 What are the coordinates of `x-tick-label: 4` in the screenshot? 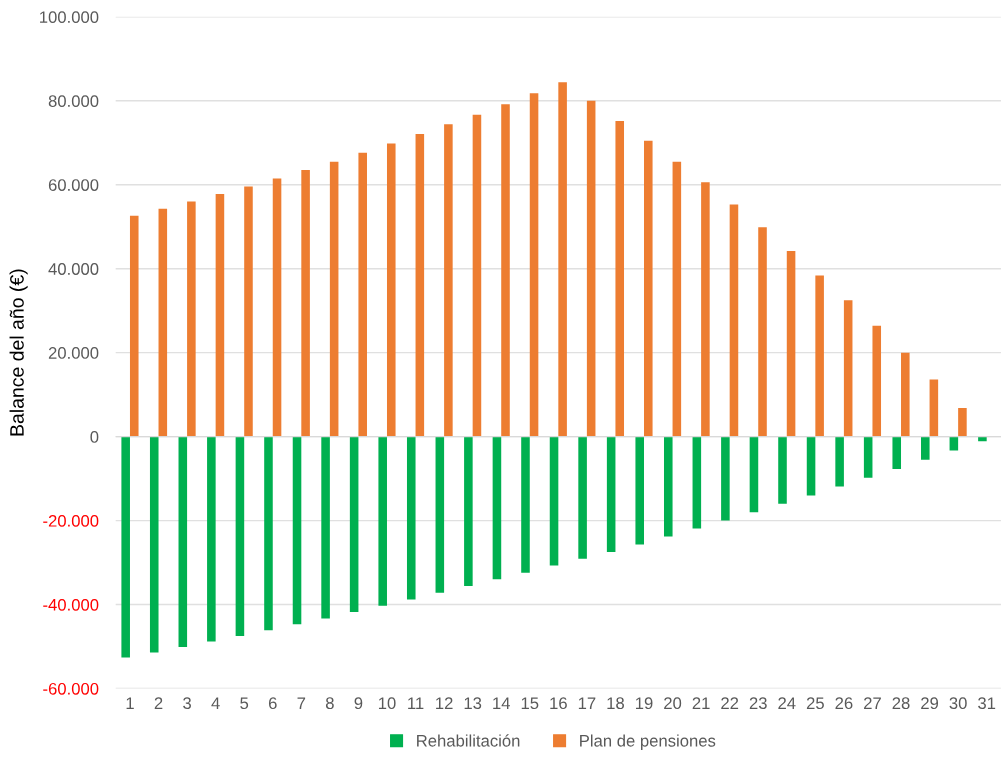 It's located at (215, 703).